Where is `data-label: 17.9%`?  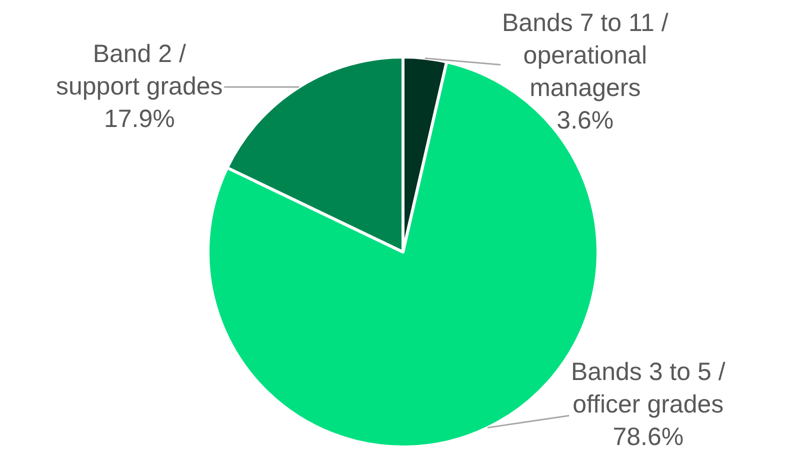 data-label: 17.9% is located at coordinates (139, 119).